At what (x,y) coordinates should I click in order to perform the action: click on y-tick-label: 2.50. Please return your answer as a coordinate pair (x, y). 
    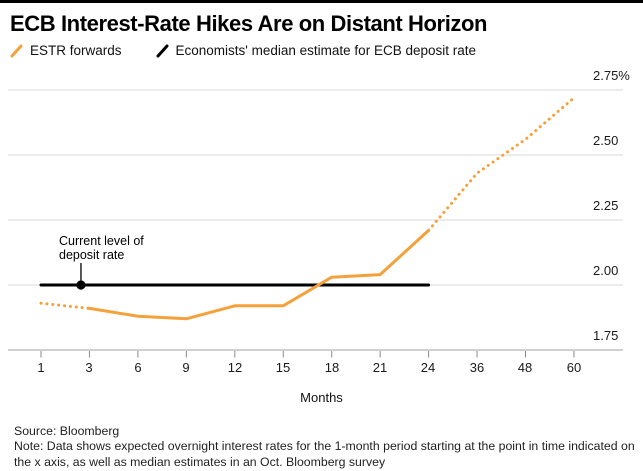
    Looking at the image, I should click on (606, 140).